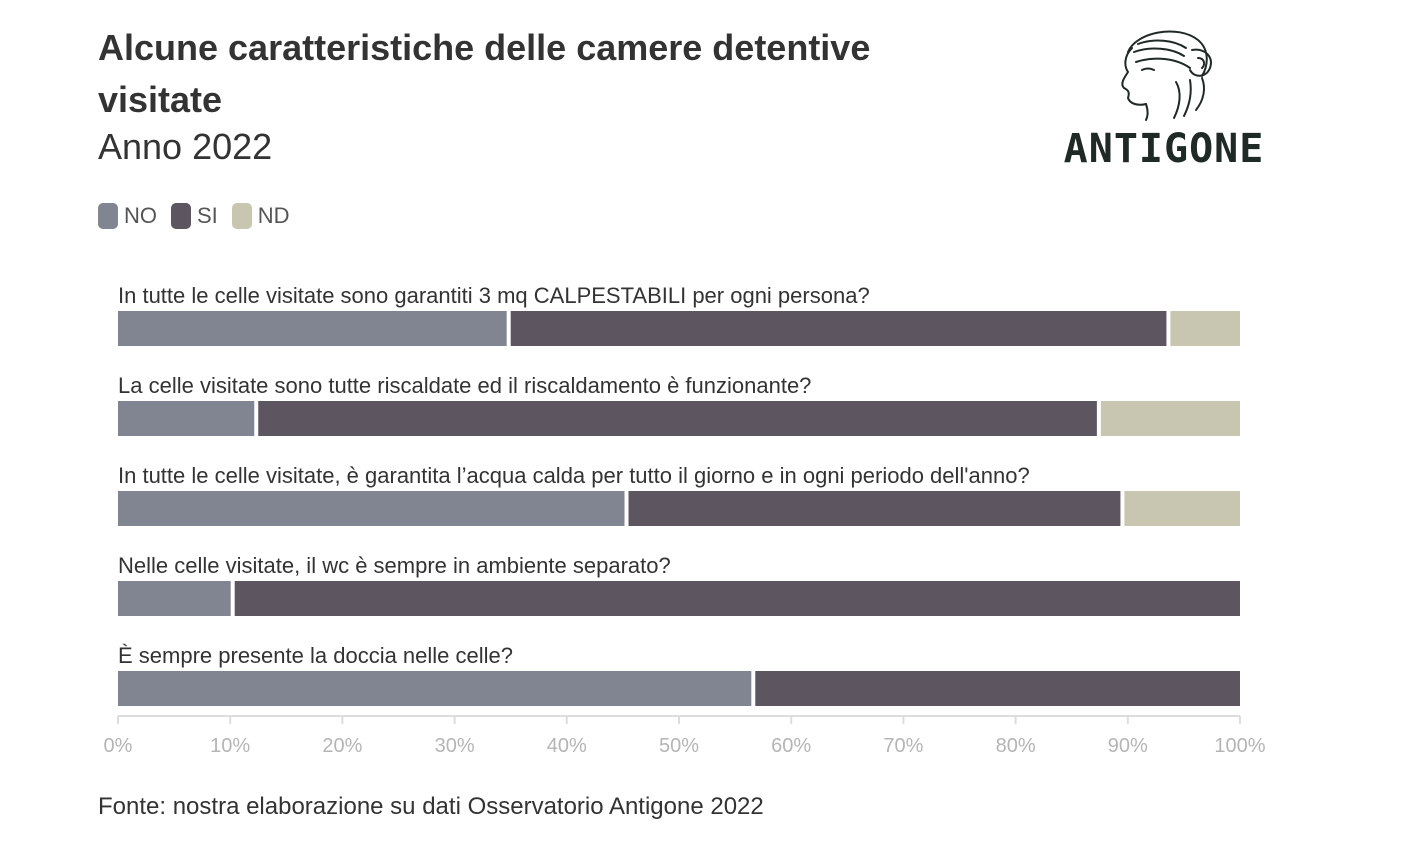  I want to click on x-tick-label: 90%, so click(1128, 746).